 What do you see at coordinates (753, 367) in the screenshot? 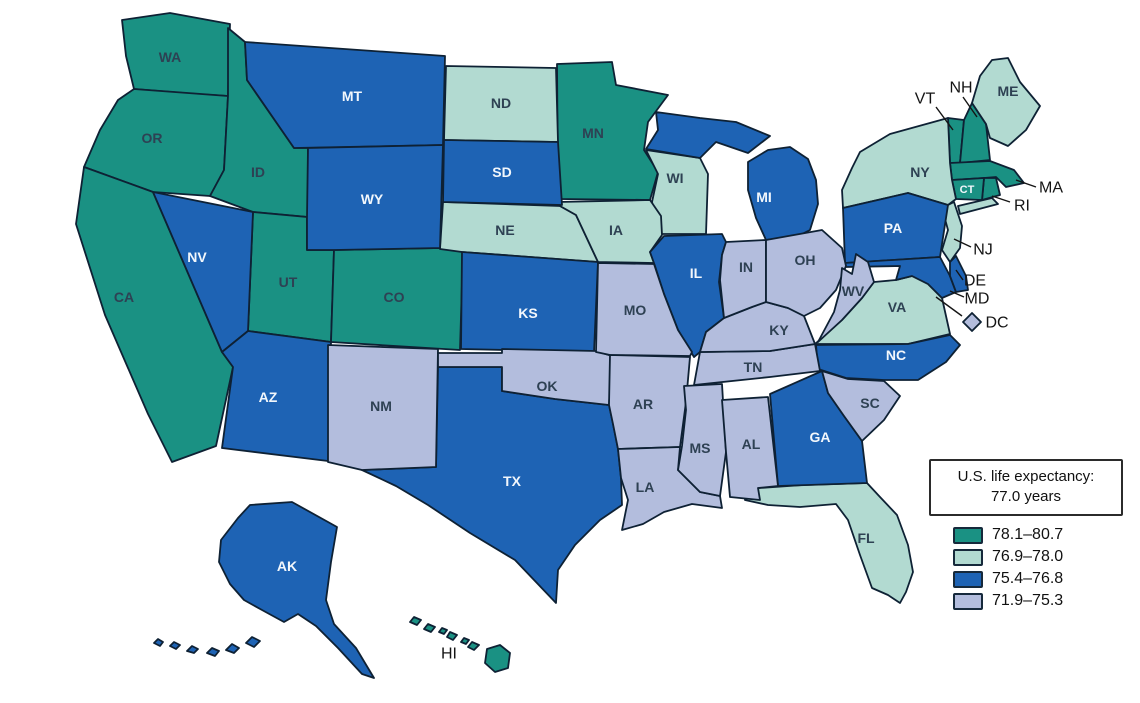
I see `state-label-TN: TN` at bounding box center [753, 367].